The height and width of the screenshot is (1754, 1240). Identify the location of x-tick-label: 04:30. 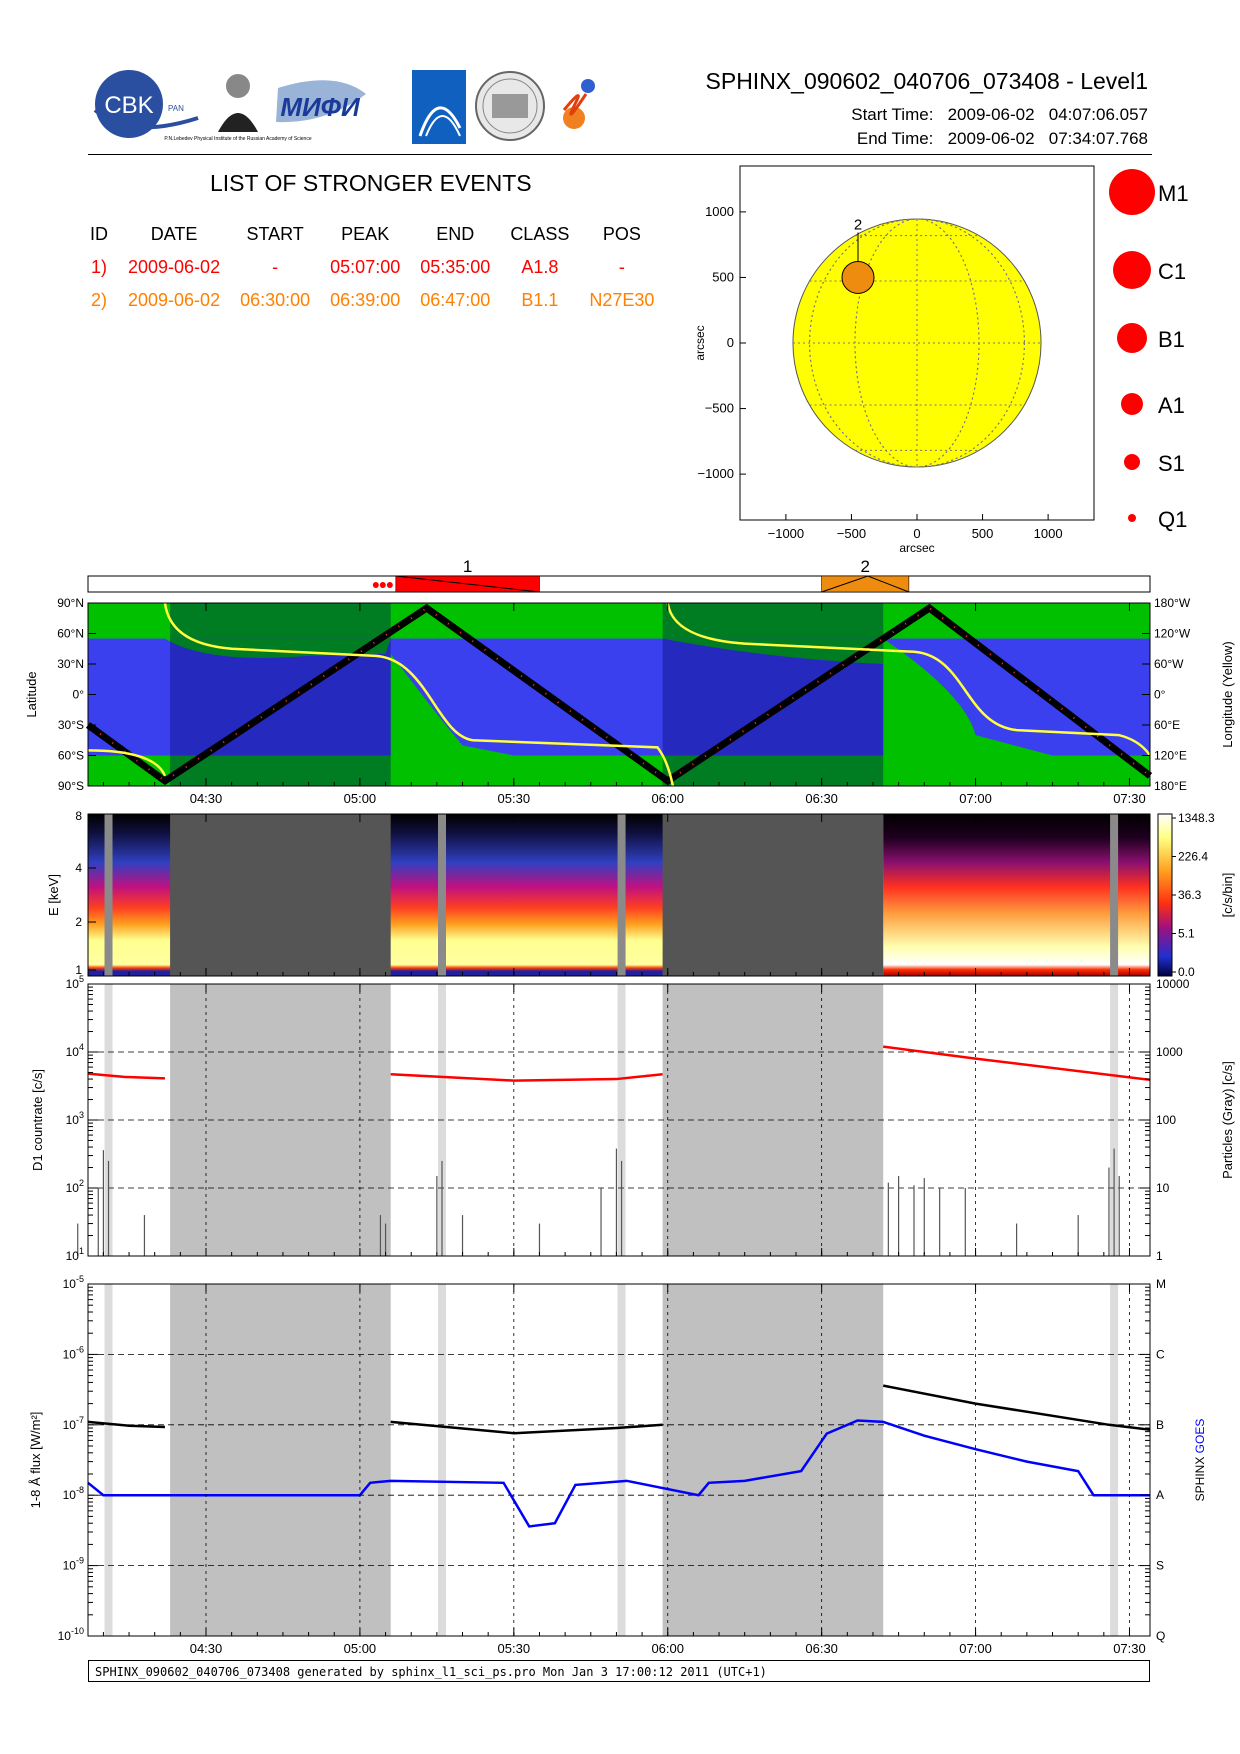
(206, 798).